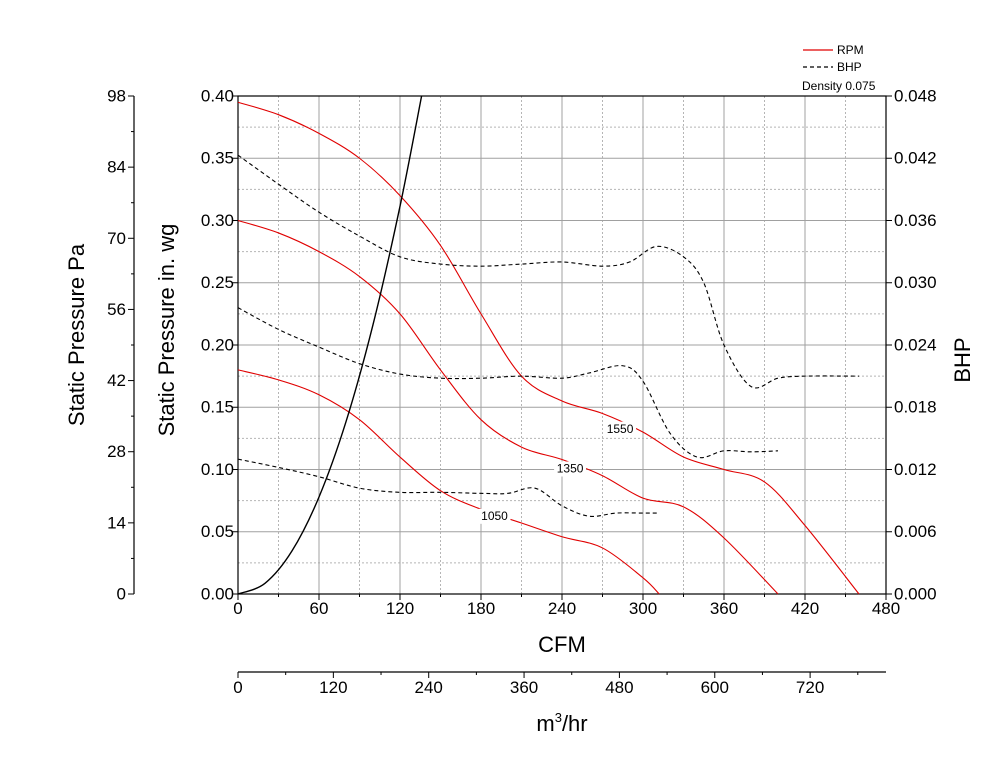 The height and width of the screenshot is (770, 1000). I want to click on y2-tick-label: 0.036, so click(915, 220).